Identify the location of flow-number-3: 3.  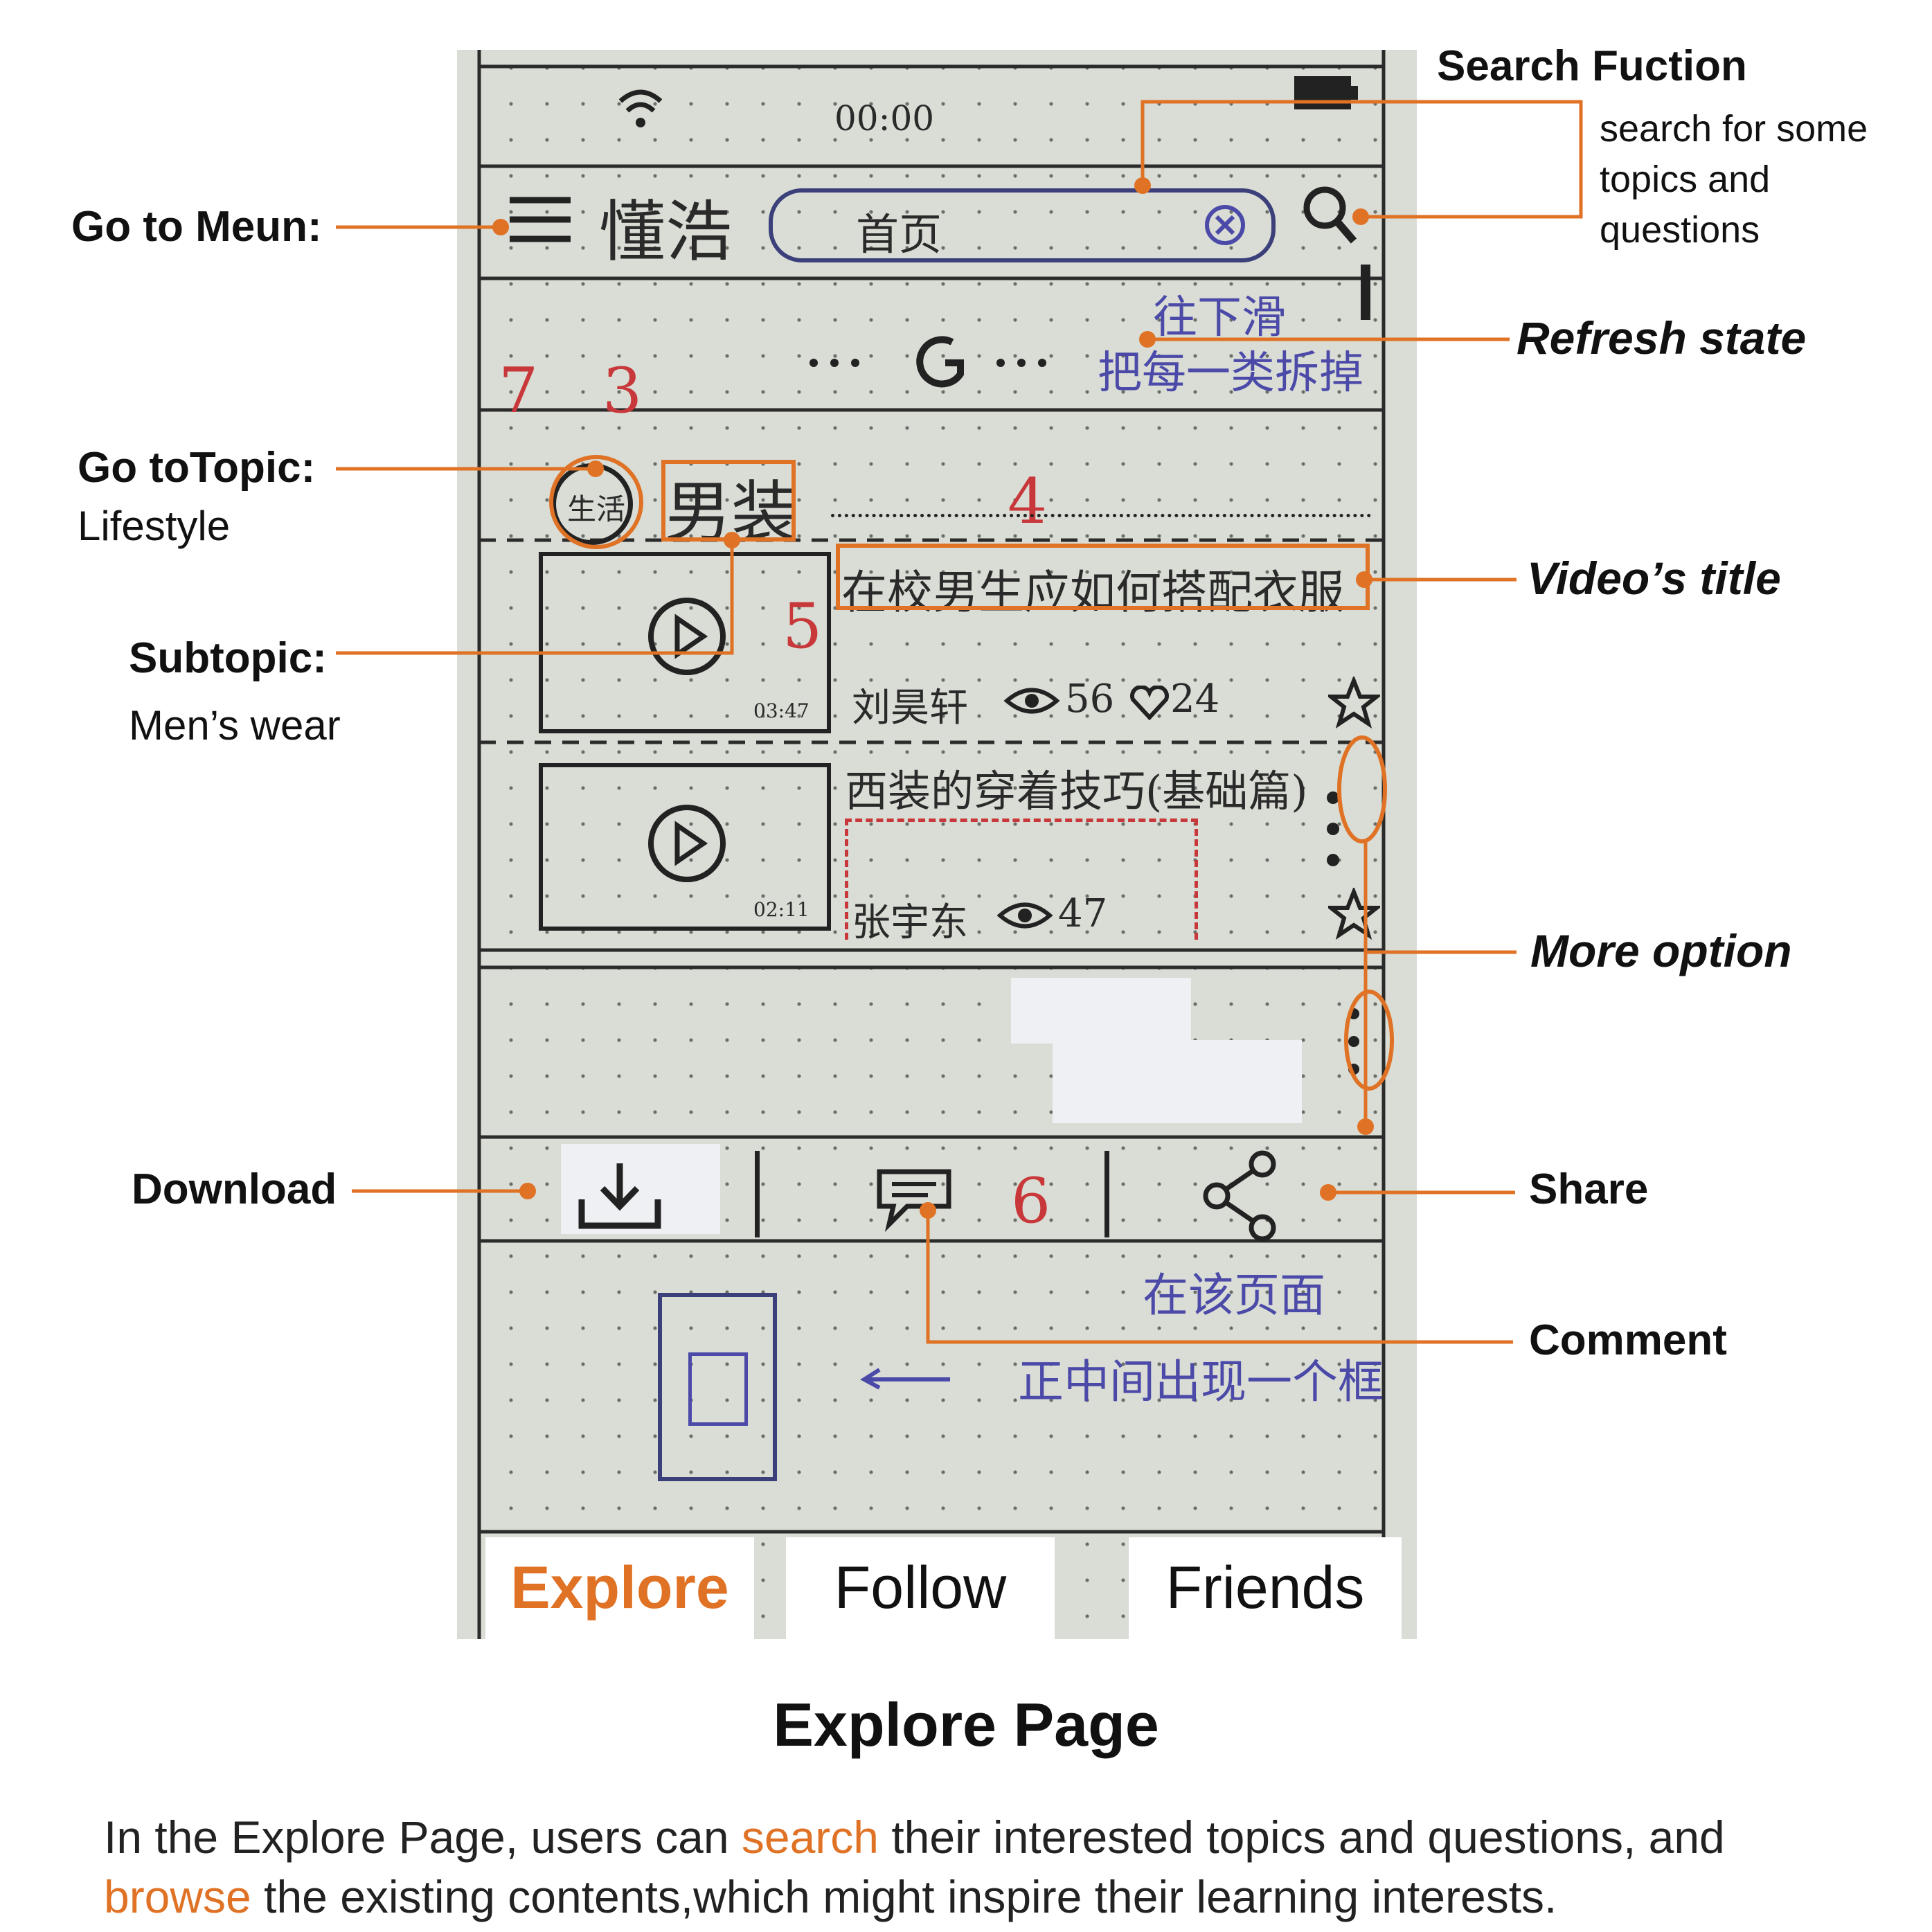
(622, 391).